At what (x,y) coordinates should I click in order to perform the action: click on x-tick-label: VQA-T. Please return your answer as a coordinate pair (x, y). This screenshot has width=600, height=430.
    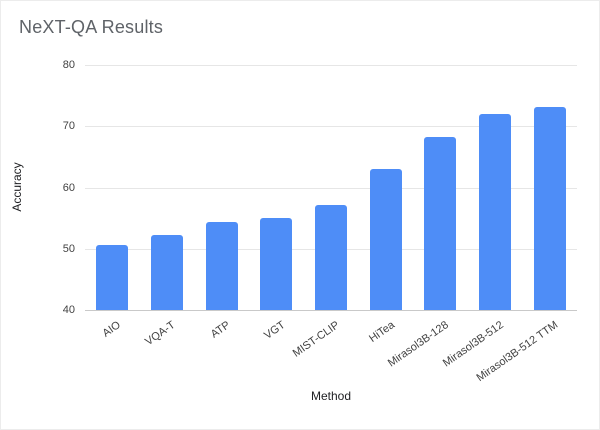
    Looking at the image, I should click on (160, 334).